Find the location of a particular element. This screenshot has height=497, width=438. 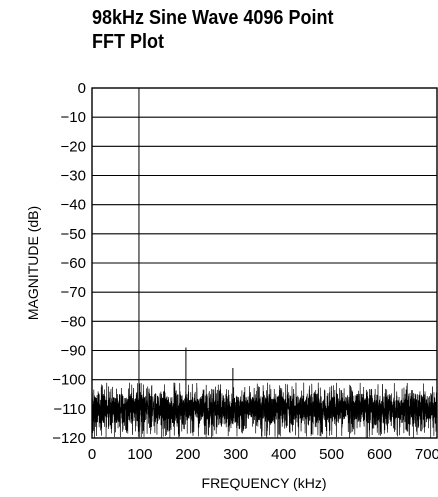

y-tick-label: −40 is located at coordinates (73, 205).